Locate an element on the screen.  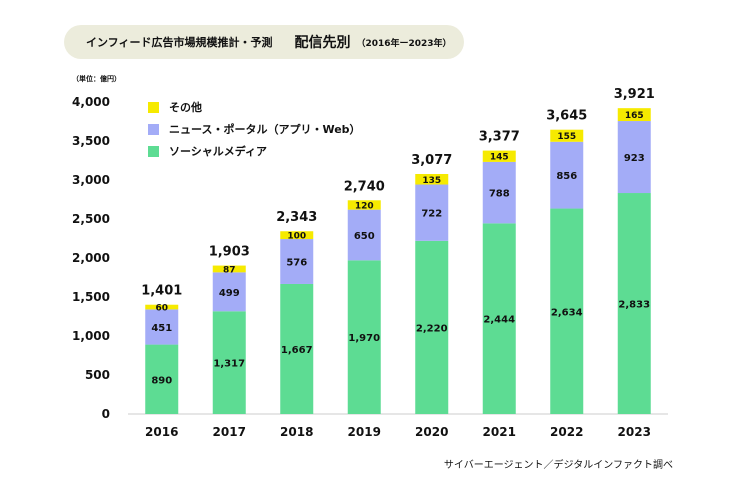
data-label-other: 60 is located at coordinates (161, 309).